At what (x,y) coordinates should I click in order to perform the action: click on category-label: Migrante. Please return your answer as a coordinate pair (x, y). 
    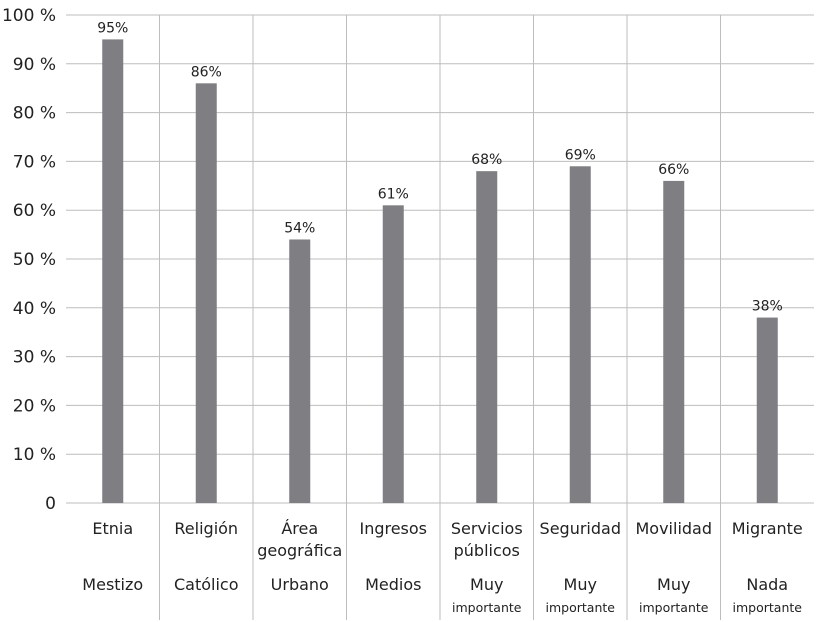
    Looking at the image, I should click on (767, 528).